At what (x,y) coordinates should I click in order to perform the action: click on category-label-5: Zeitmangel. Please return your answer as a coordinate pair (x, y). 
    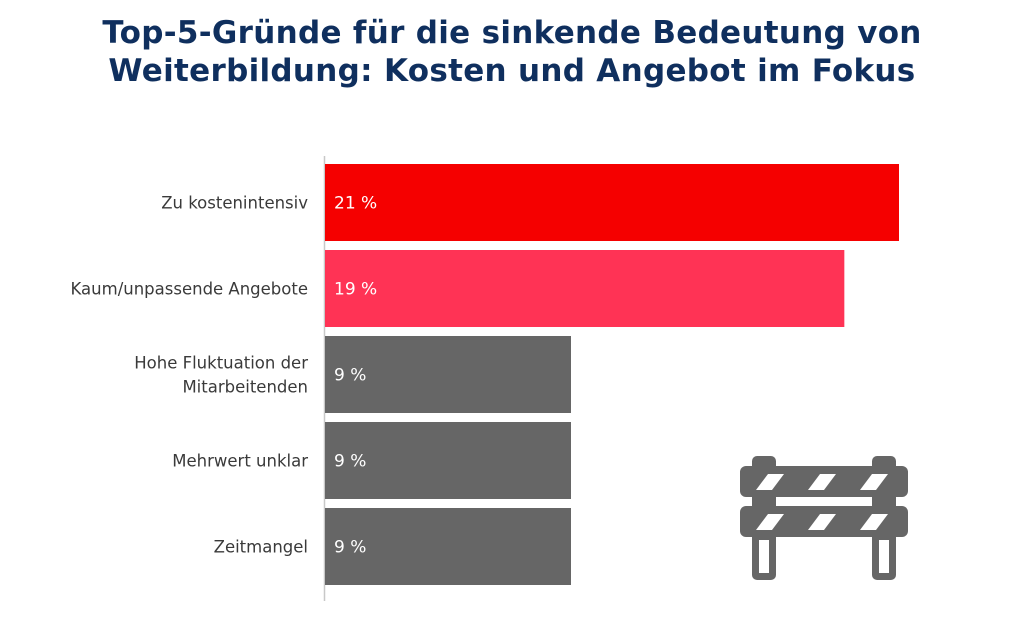
    Looking at the image, I should click on (261, 547).